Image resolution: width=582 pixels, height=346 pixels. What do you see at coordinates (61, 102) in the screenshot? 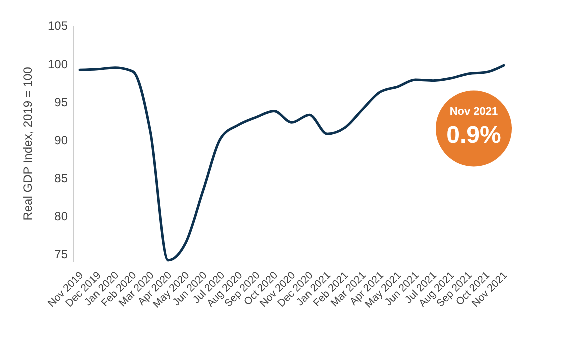
I see `y-tick-label: 95` at bounding box center [61, 102].